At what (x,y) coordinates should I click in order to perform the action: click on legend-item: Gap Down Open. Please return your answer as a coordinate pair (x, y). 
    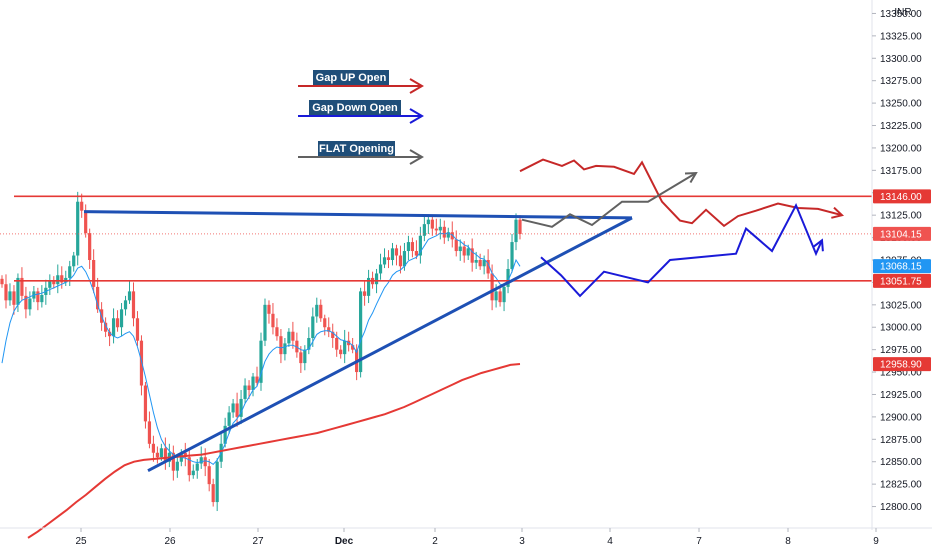
    Looking at the image, I should click on (361, 112).